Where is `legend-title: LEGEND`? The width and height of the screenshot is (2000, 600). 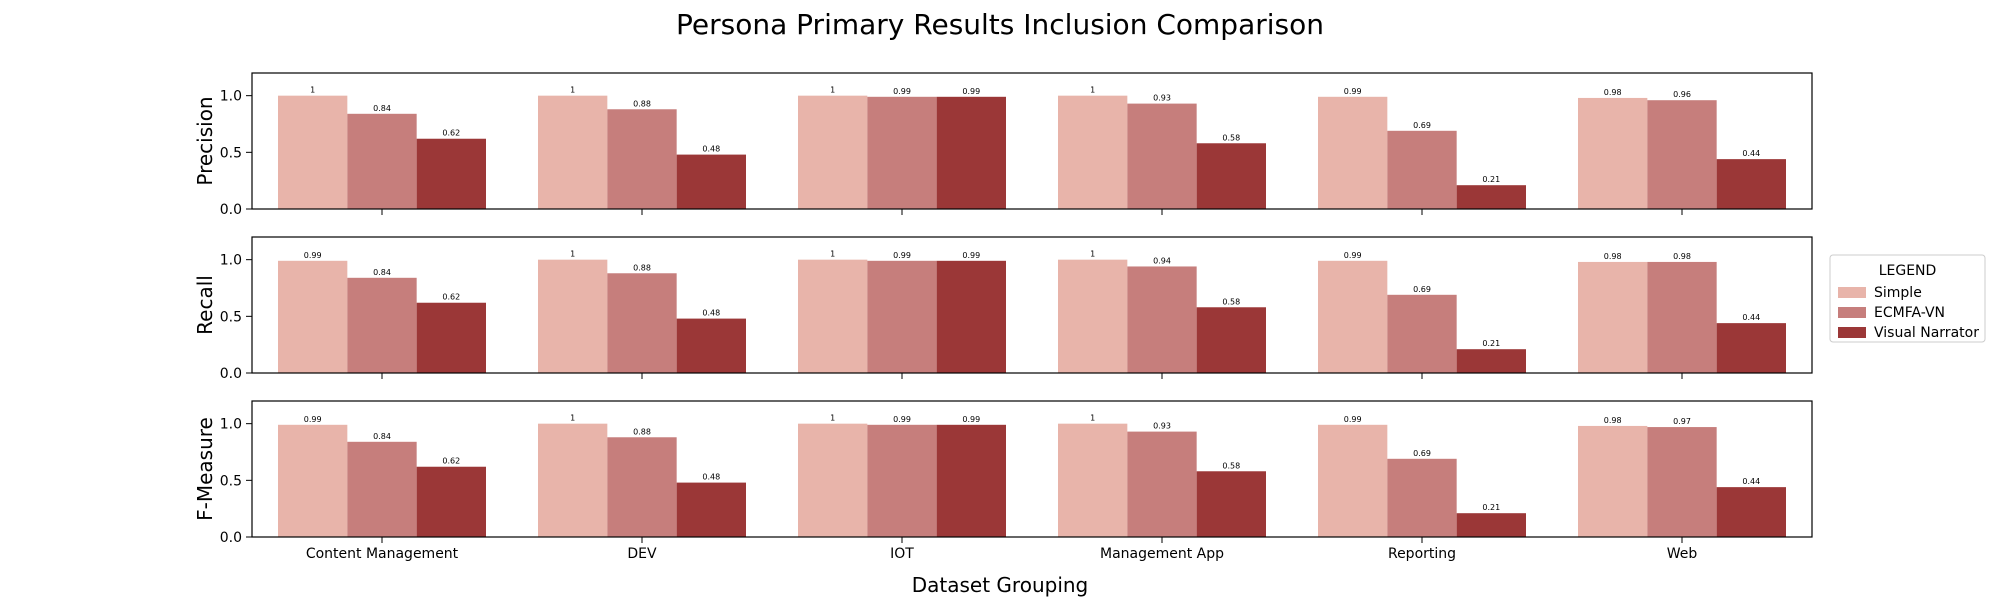
legend-title: LEGEND is located at coordinates (1908, 271).